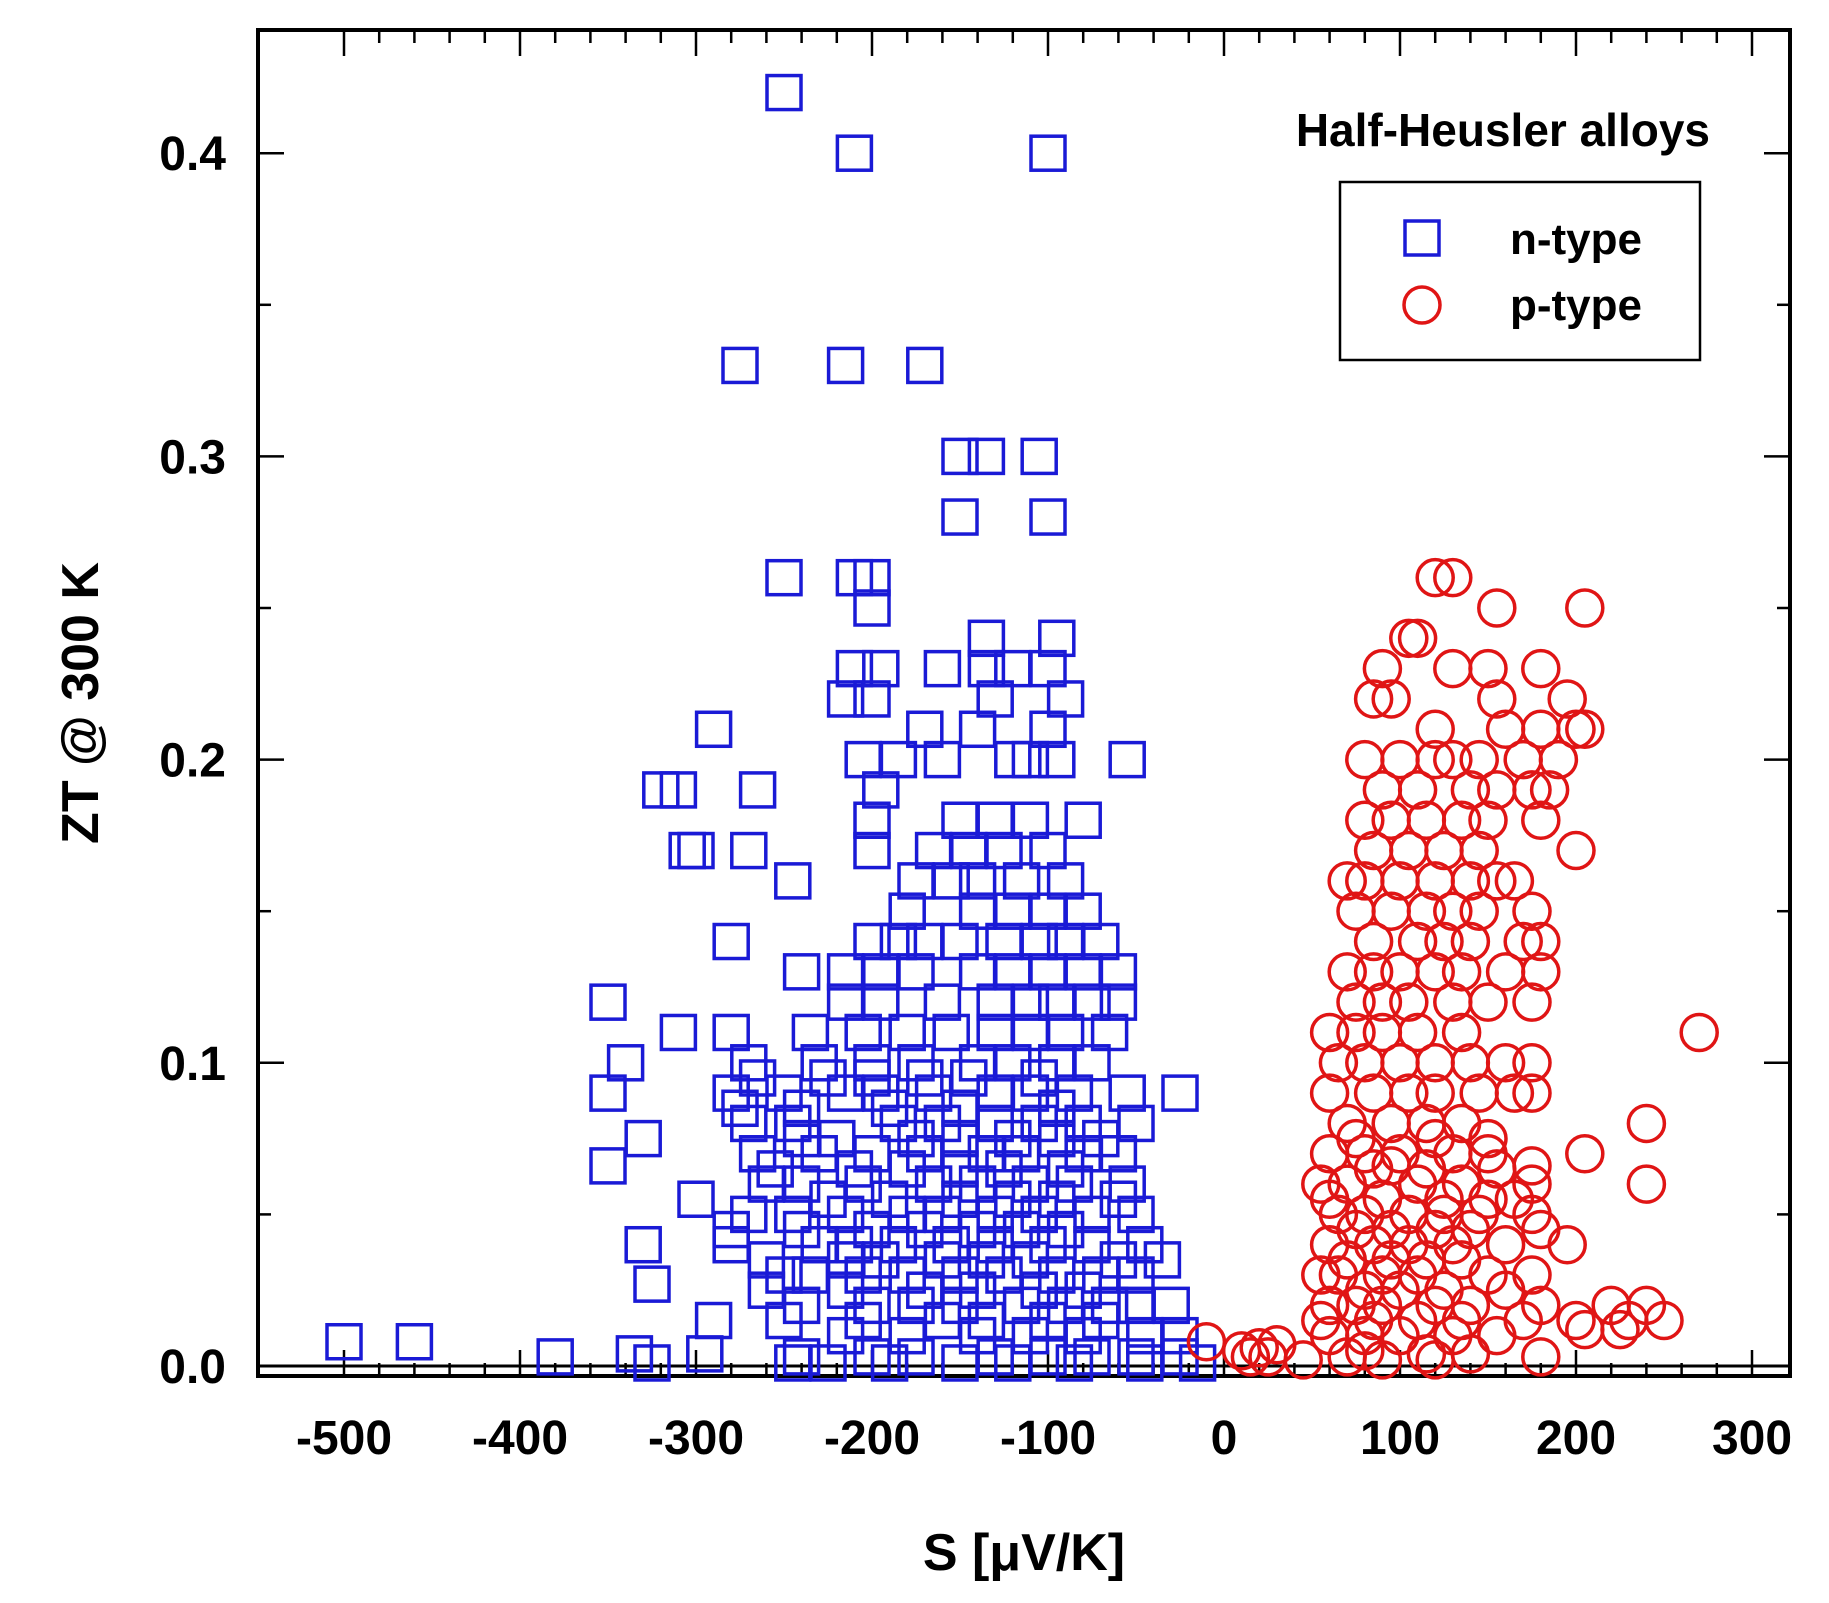 The height and width of the screenshot is (1603, 1829). What do you see at coordinates (1520, 271) in the screenshot?
I see `legend: n-type p-type` at bounding box center [1520, 271].